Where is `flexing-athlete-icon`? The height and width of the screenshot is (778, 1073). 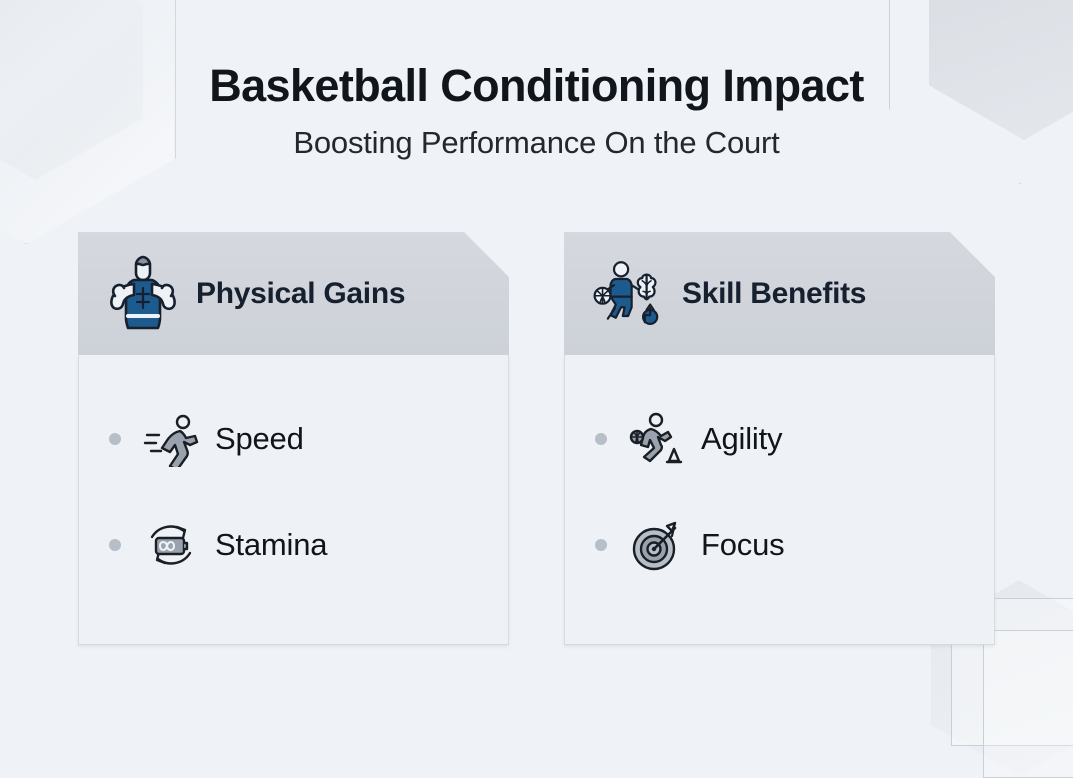 flexing-athlete-icon is located at coordinates (143, 294).